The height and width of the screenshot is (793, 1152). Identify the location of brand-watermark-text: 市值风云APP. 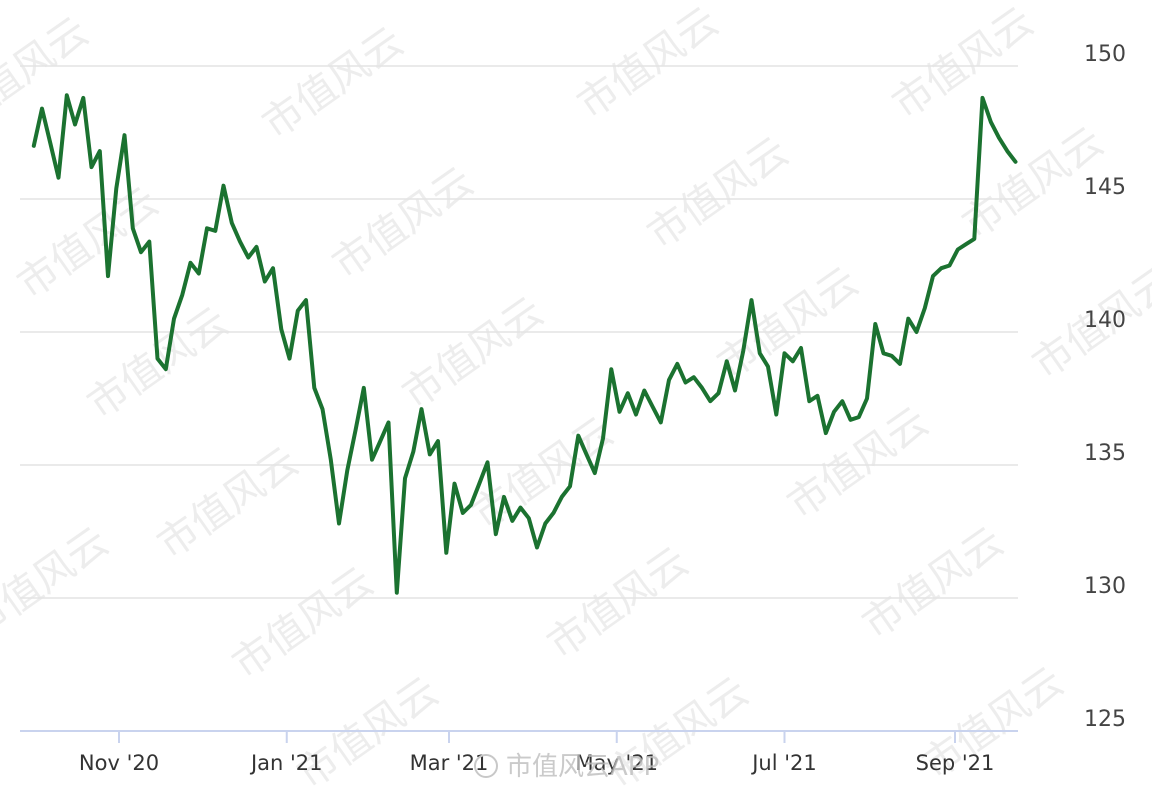
(582, 767).